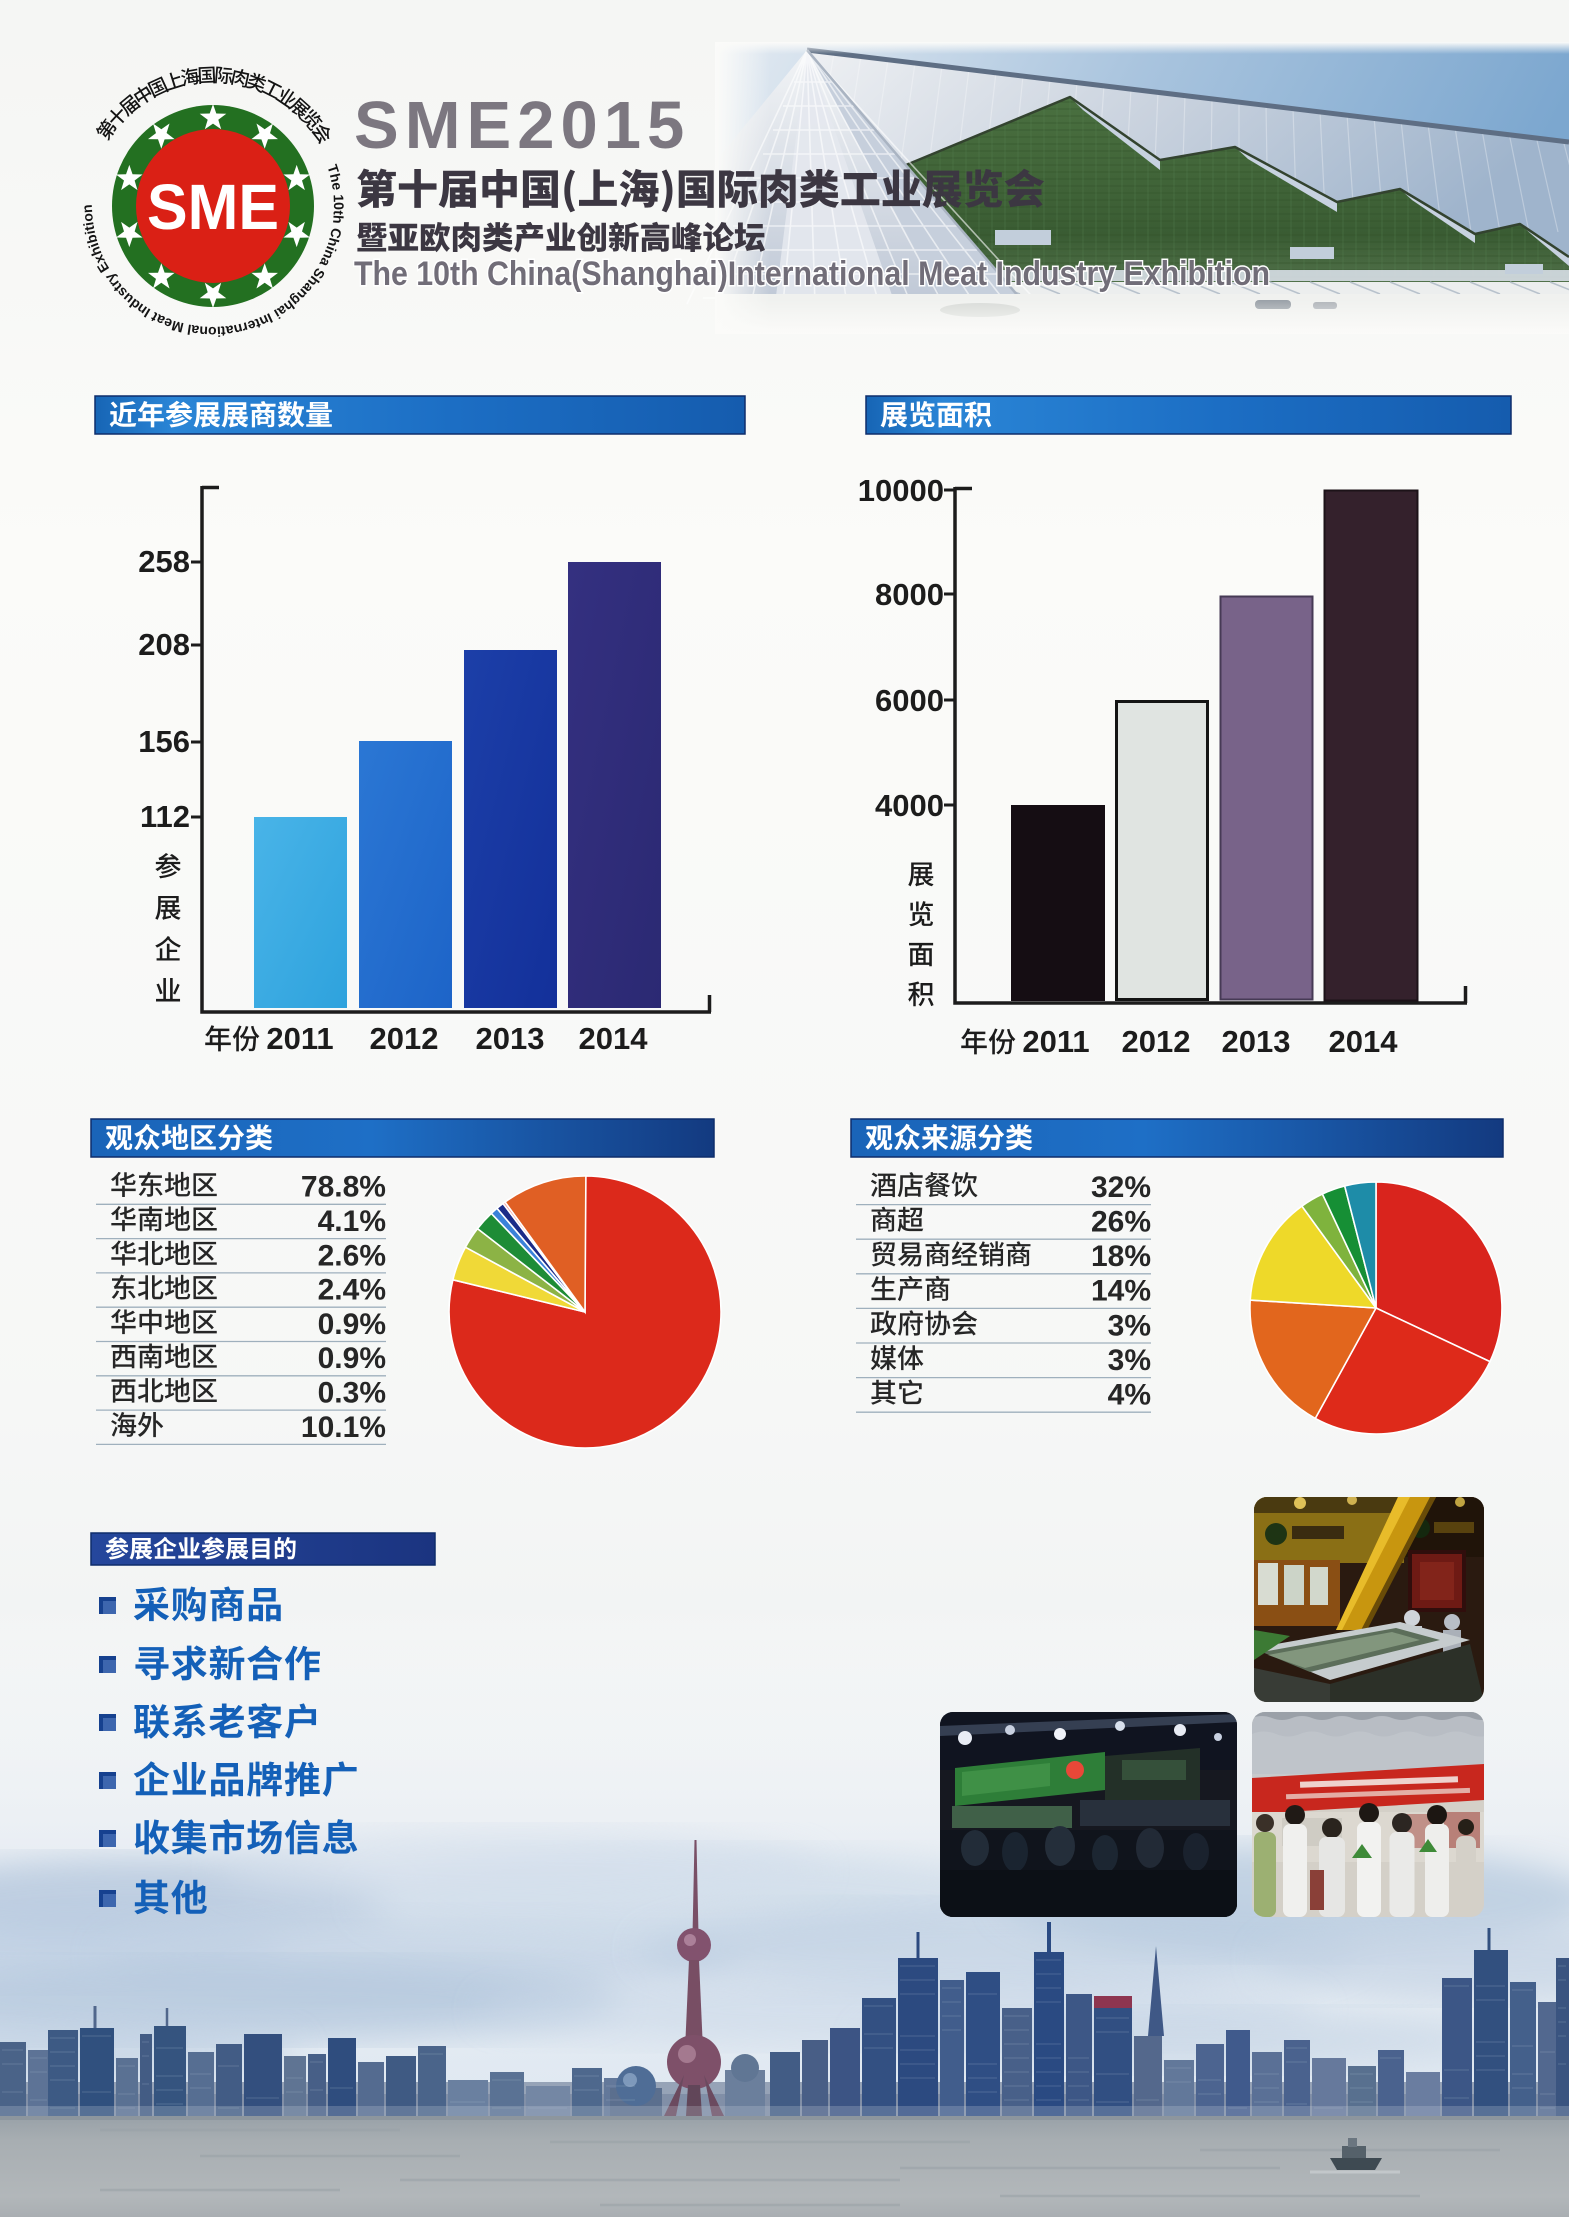 This screenshot has height=2222, width=1569. Describe the element at coordinates (909, 594) in the screenshot. I see `svg-text: 8000` at that location.